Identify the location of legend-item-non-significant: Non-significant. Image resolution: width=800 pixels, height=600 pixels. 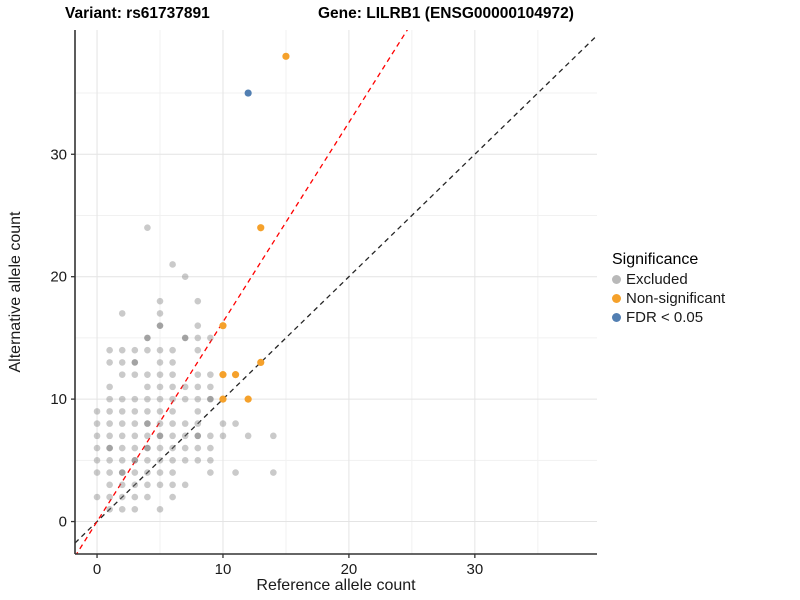
(668, 298).